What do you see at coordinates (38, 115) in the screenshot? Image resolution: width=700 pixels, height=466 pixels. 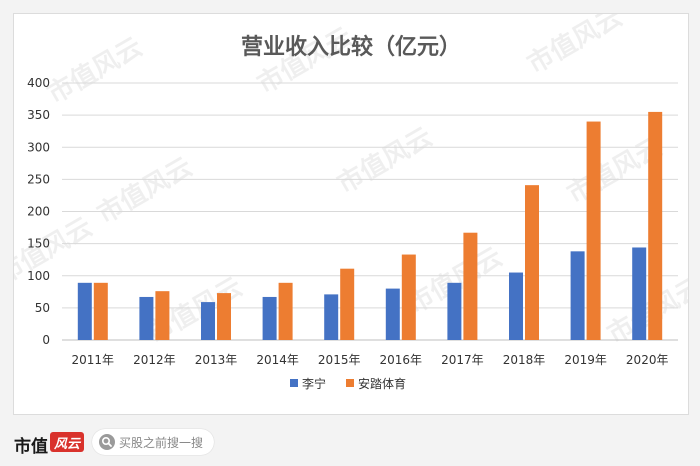 I see `y-tick-label: 350` at bounding box center [38, 115].